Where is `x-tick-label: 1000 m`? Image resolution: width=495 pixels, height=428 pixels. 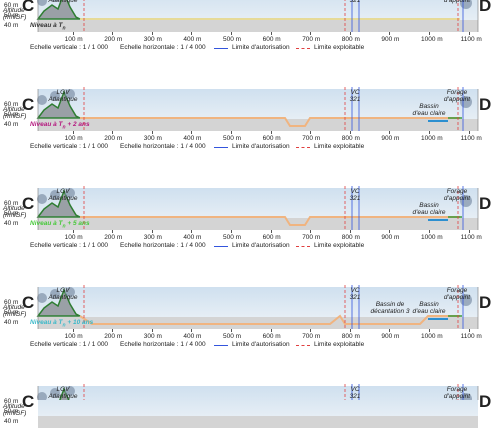 x-tick-label: 1000 m is located at coordinates (432, 336).